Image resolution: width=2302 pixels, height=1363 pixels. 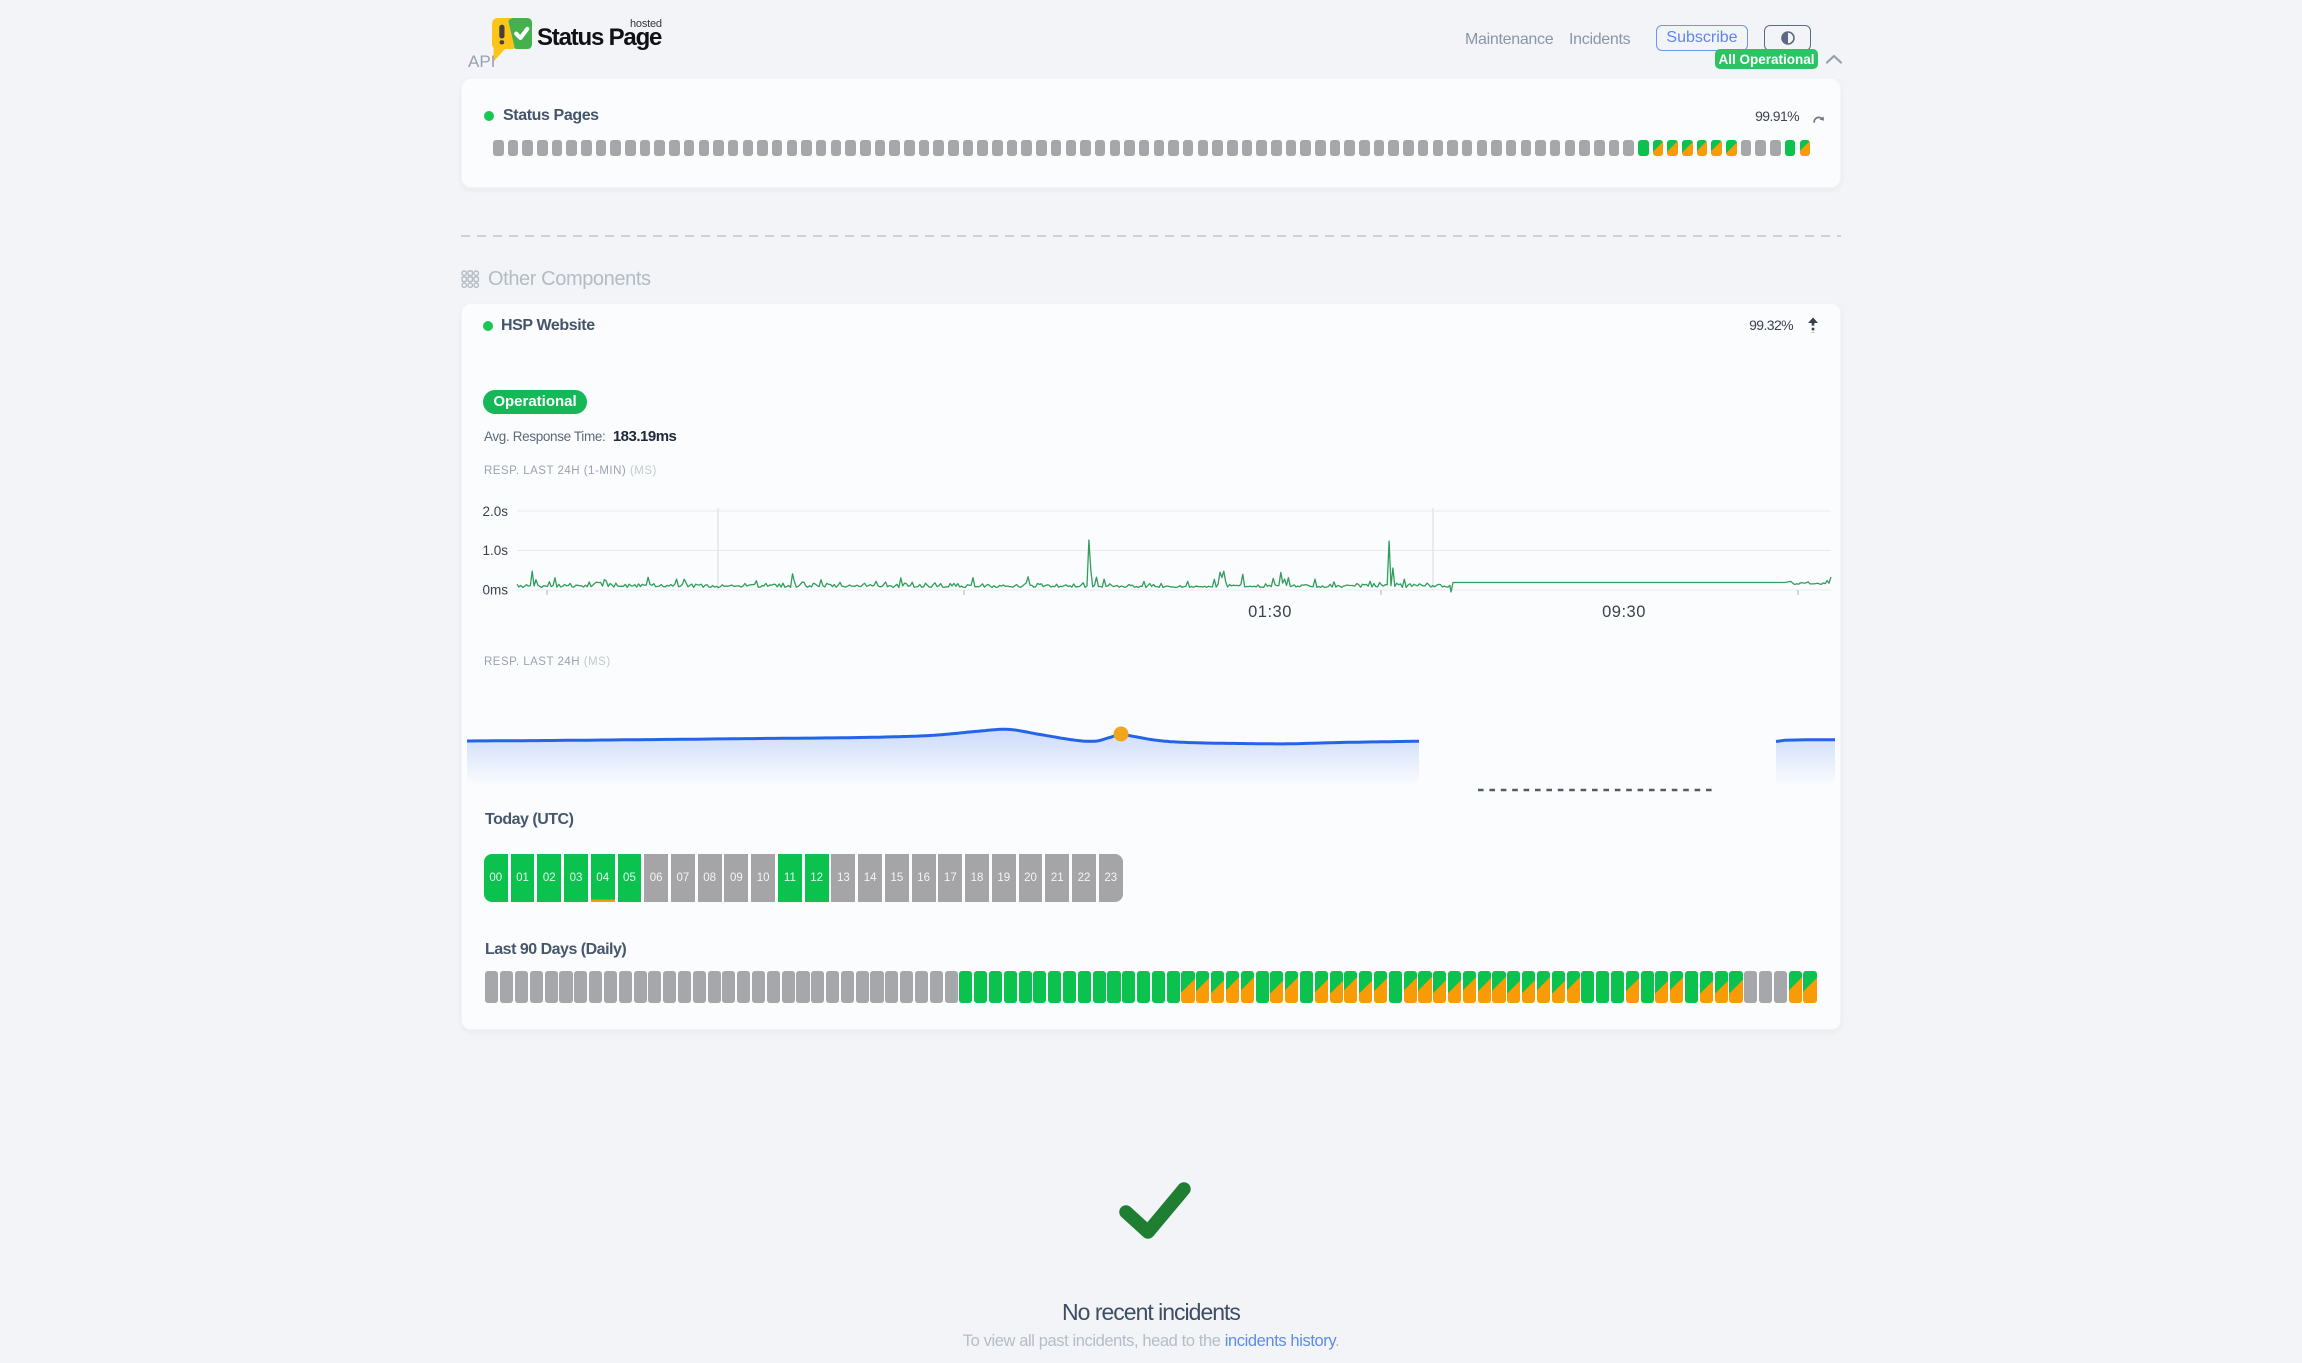 I want to click on svg-text: 09:30, so click(x=1624, y=612).